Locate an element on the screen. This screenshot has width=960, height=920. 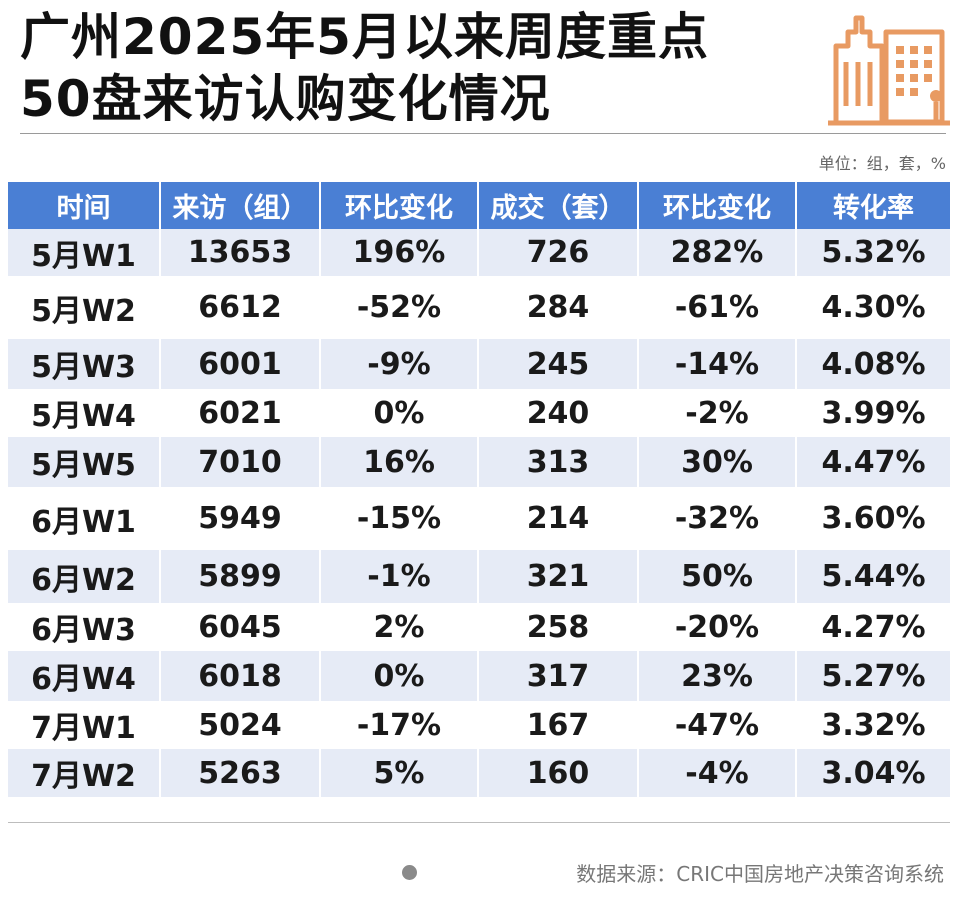
cell-visits-change: -52% is located at coordinates (399, 307).